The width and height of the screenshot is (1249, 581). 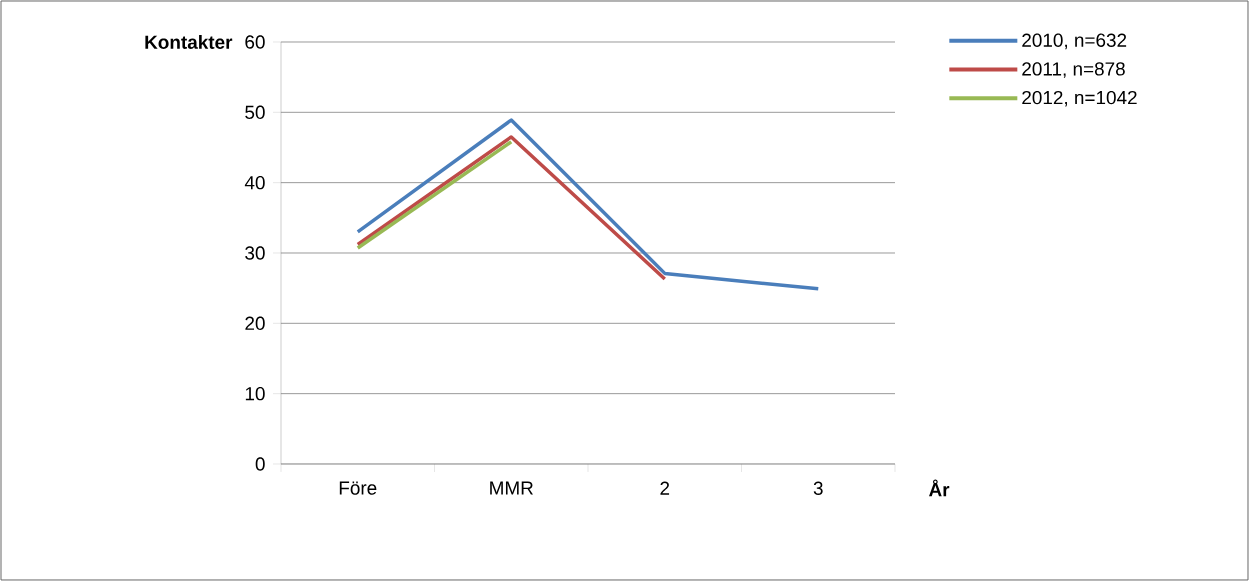 What do you see at coordinates (1079, 98) in the screenshot?
I see `legend-label: 2012, n=1042` at bounding box center [1079, 98].